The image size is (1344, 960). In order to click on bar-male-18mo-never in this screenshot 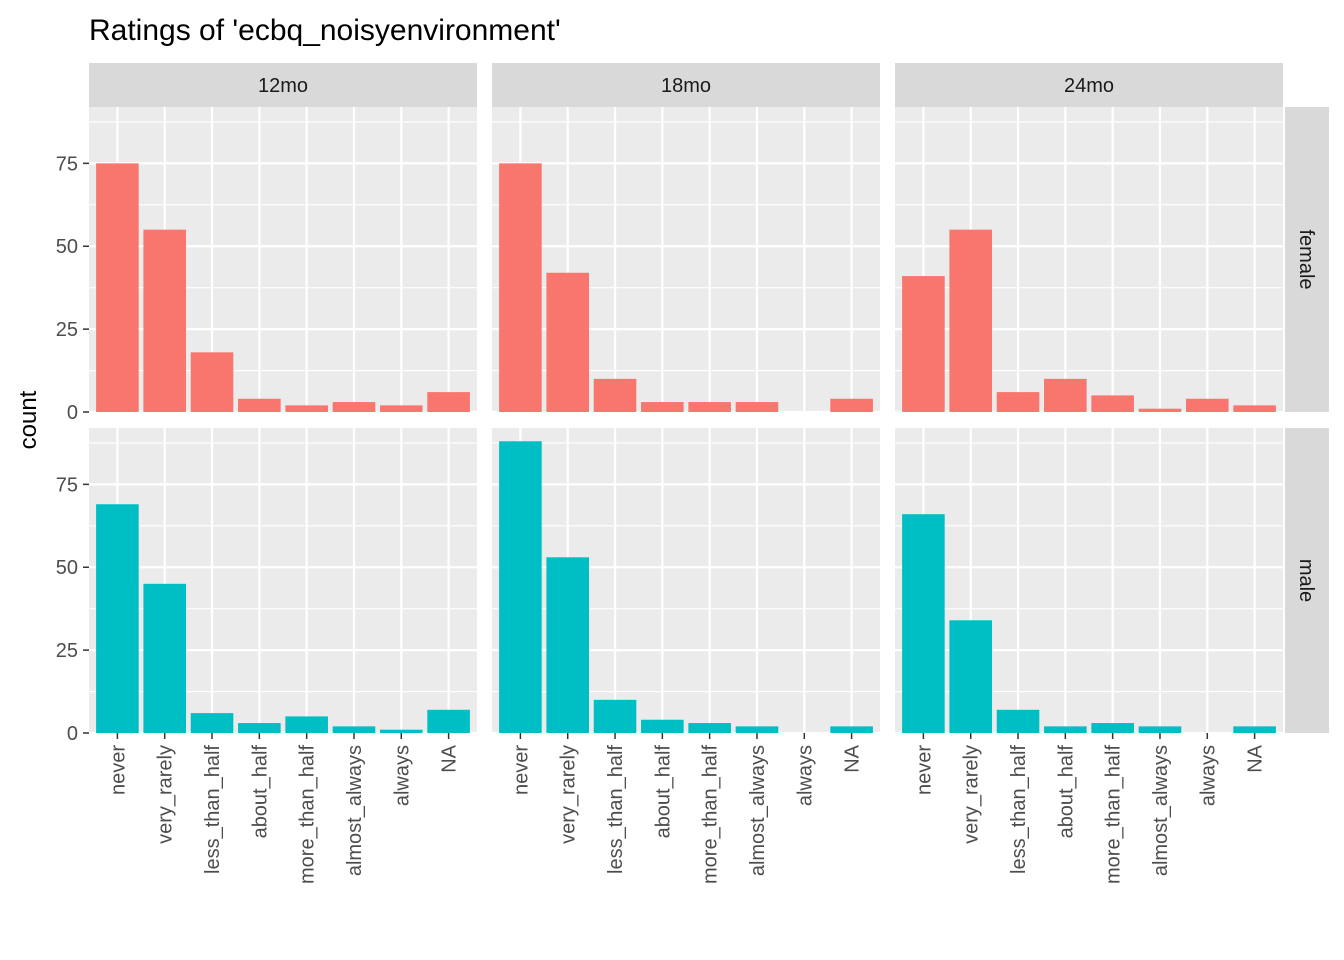, I will do `click(520, 587)`.